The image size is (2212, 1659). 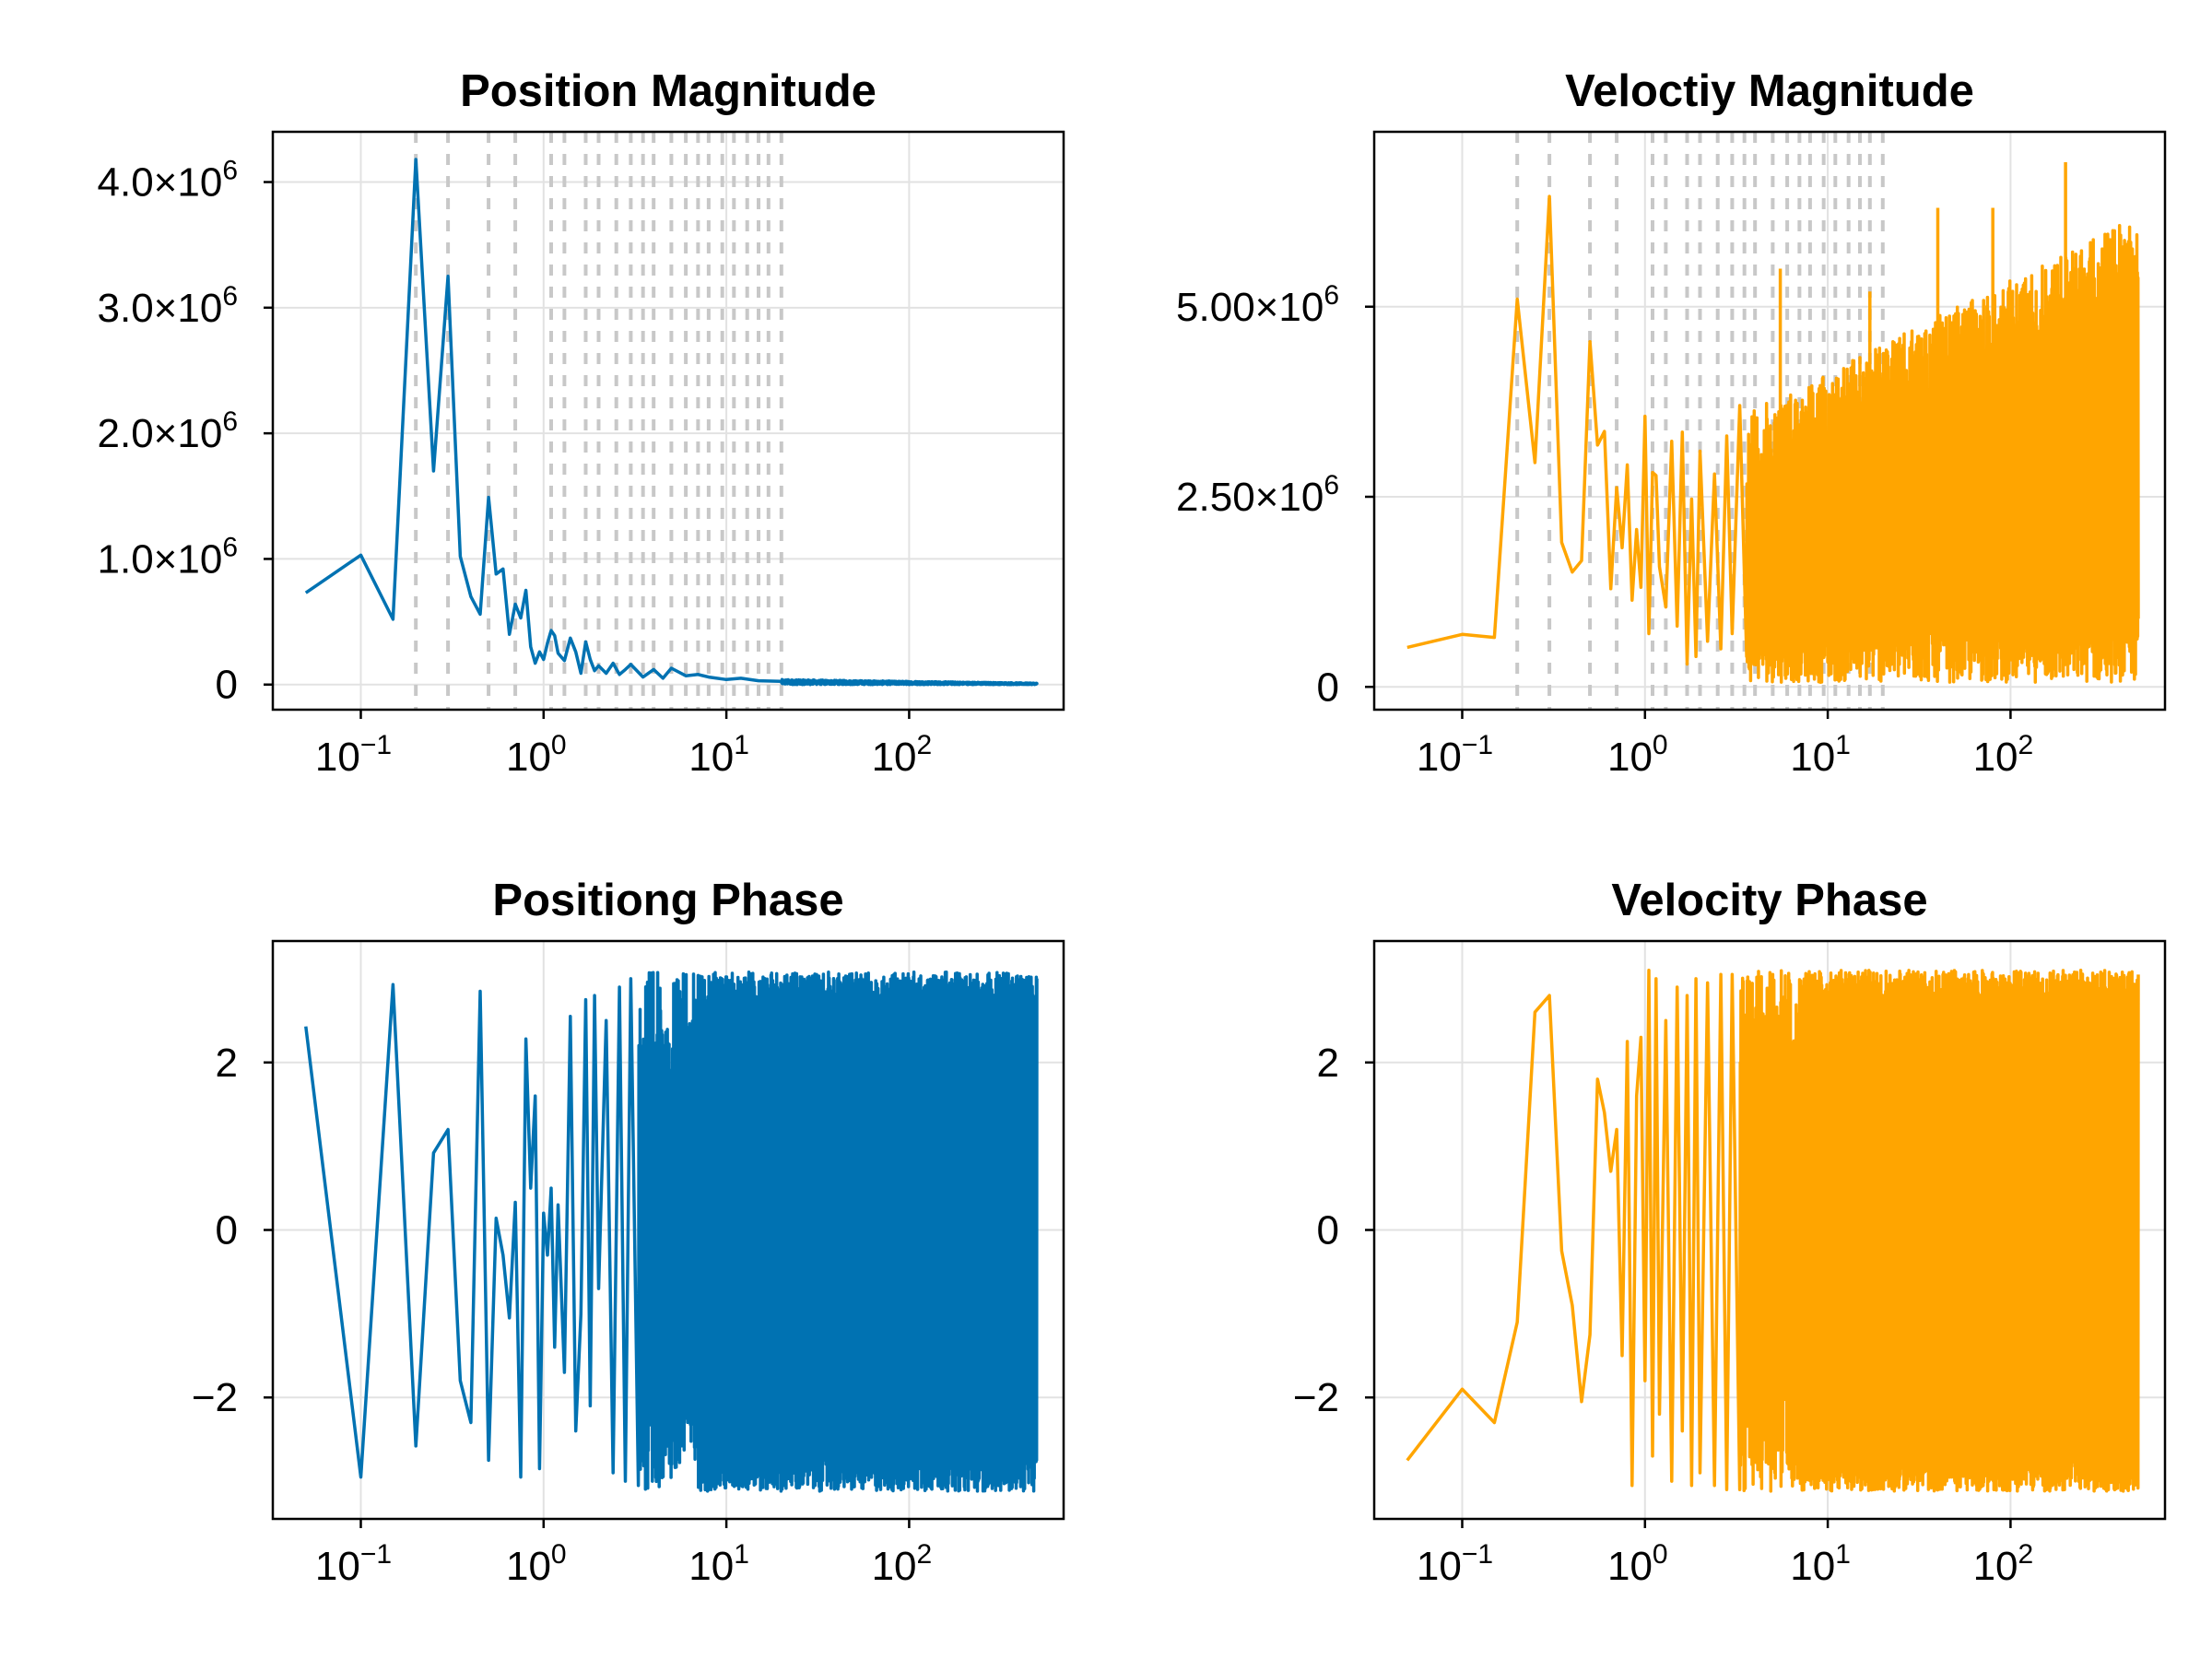 I want to click on y-tick-base: 4.0×10, so click(x=160, y=183).